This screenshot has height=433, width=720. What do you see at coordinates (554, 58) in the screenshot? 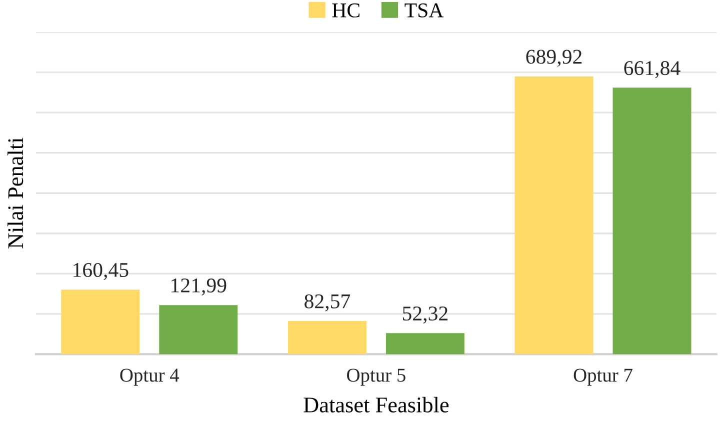
I see `data-label: 689,92` at bounding box center [554, 58].